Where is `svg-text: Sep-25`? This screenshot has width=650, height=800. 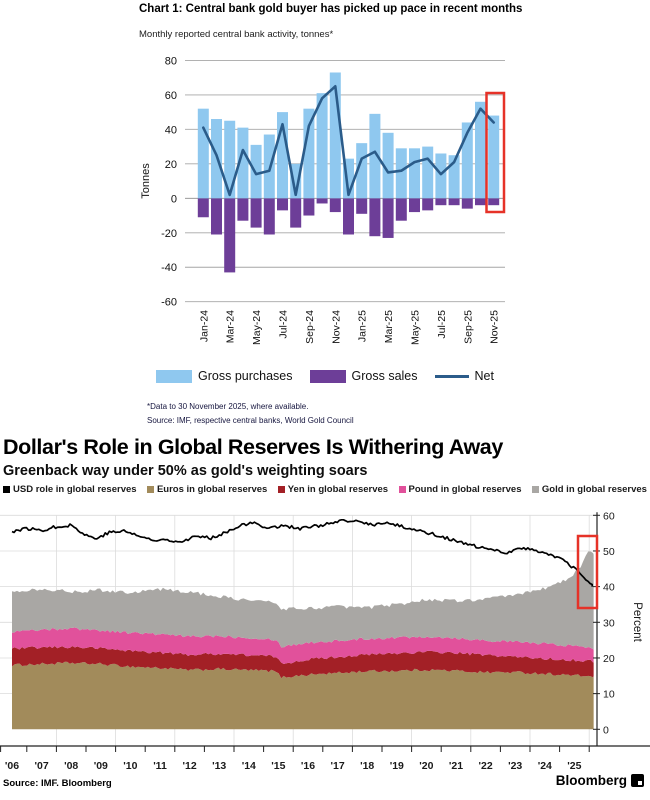 svg-text: Sep-25 is located at coordinates (468, 327).